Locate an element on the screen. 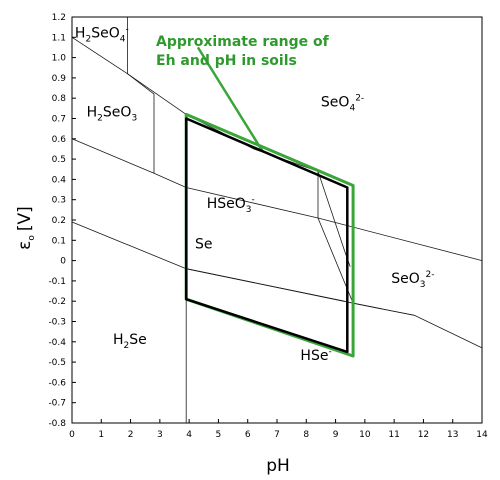 This screenshot has width=500, height=480. x-tick-label-6: 6 is located at coordinates (248, 435).